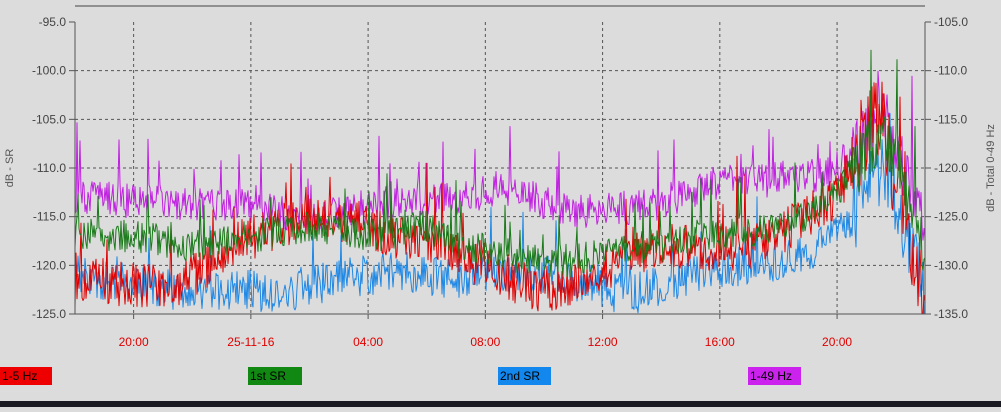  I want to click on x-tick-label: 08:00, so click(485, 342).